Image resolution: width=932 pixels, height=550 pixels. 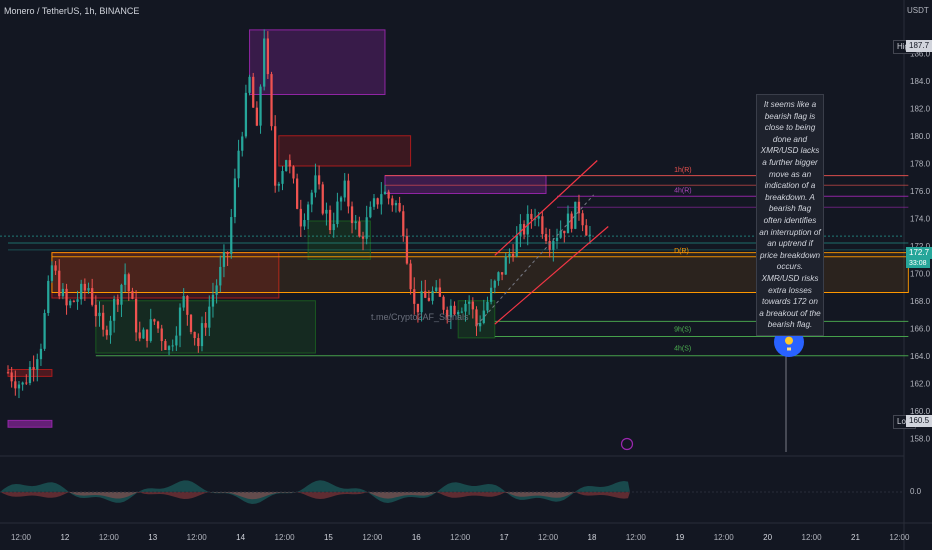 What do you see at coordinates (683, 191) in the screenshot?
I see `level-label: 4h(R)` at bounding box center [683, 191].